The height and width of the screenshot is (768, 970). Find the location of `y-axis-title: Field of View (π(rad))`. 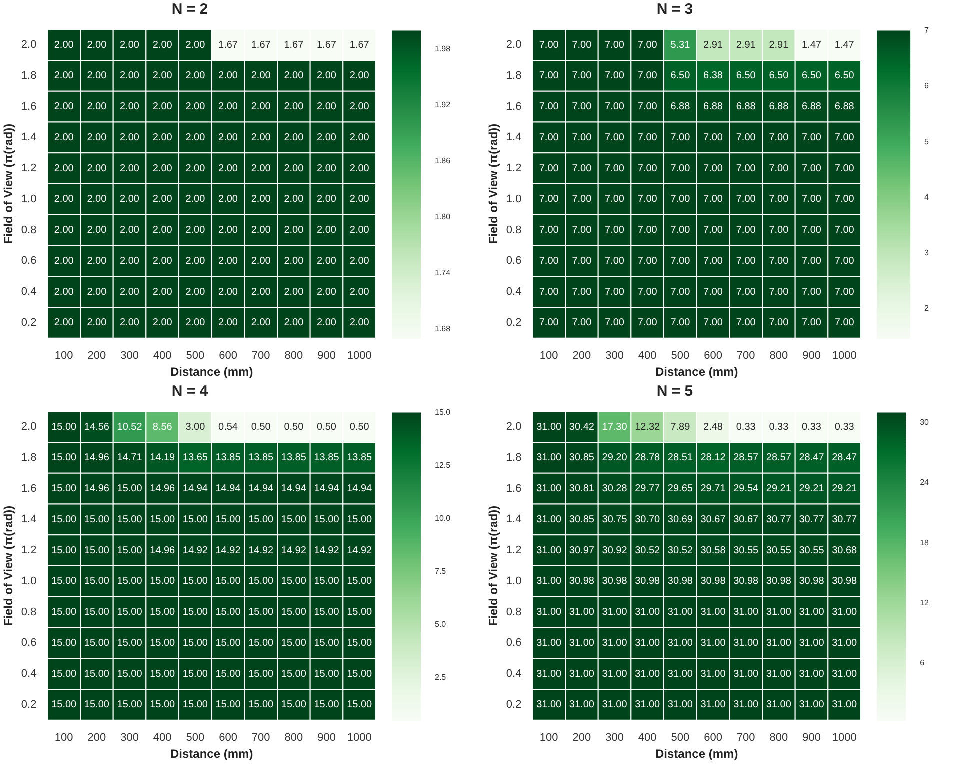

y-axis-title: Field of View (π(rad)) is located at coordinates (9, 184).